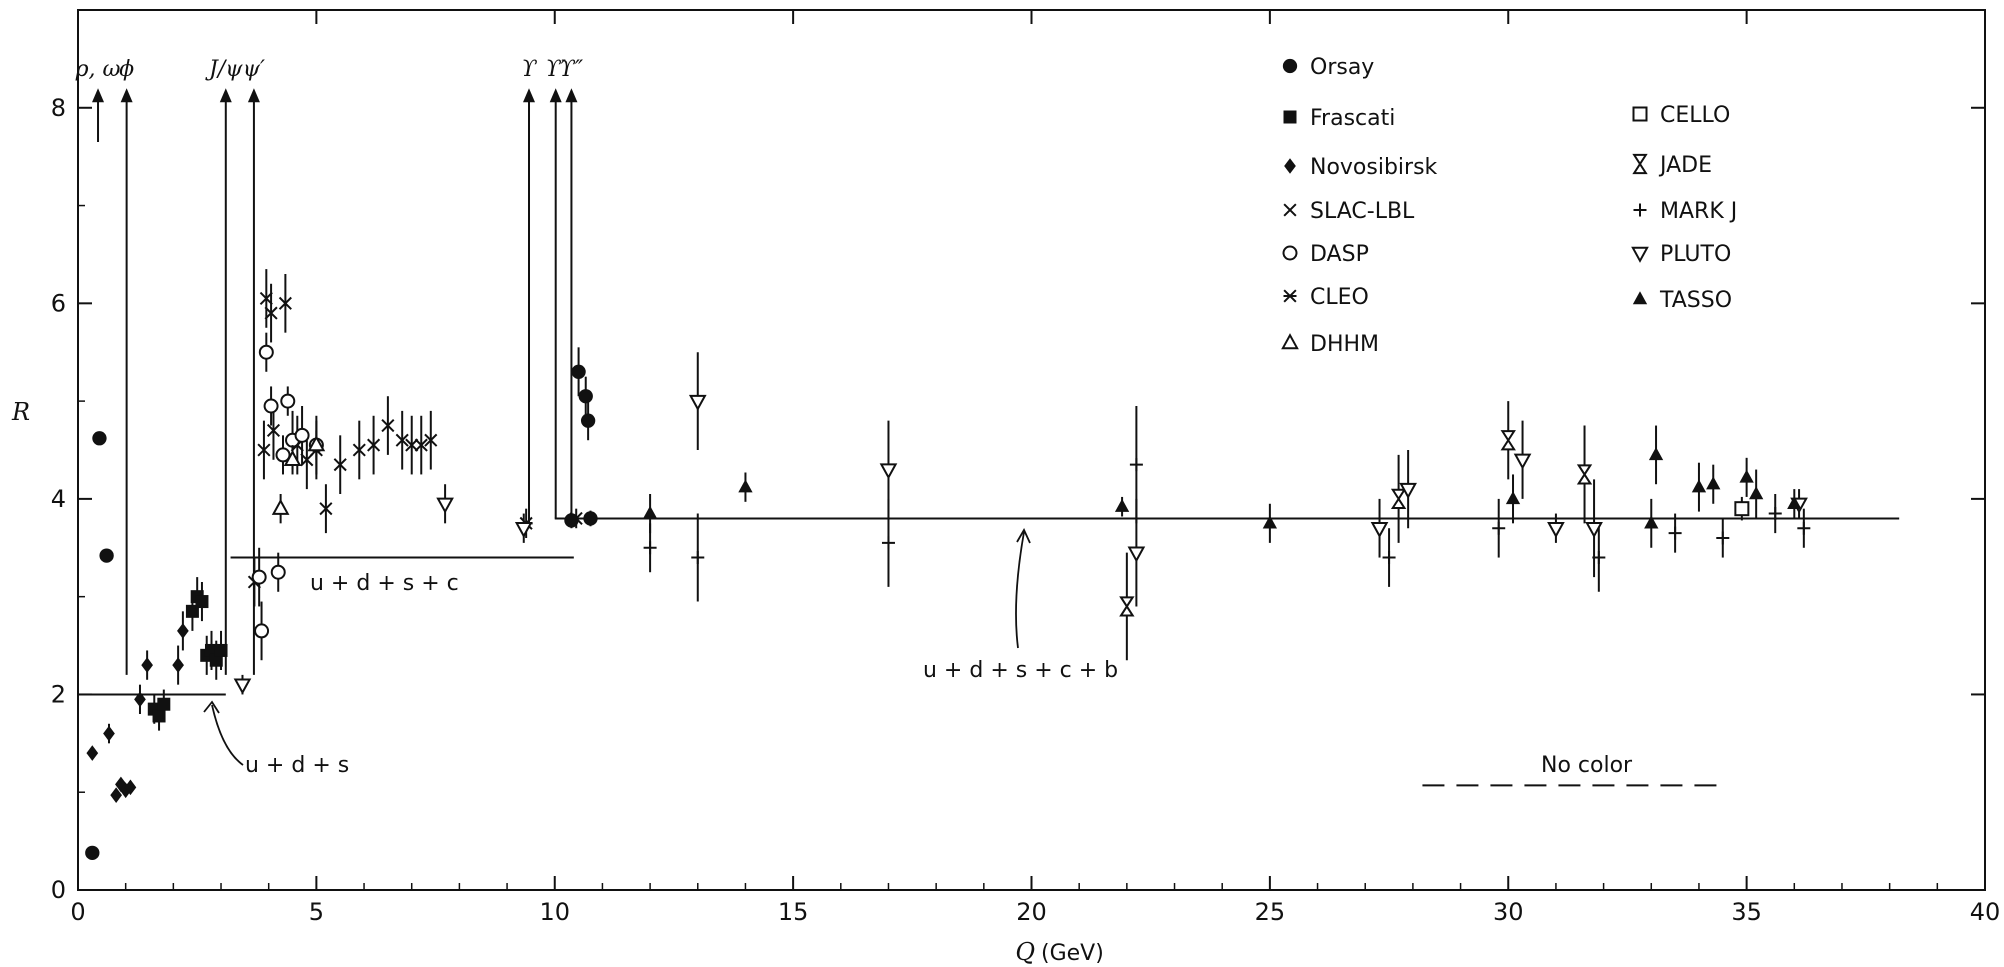  Describe the element at coordinates (224, 69) in the screenshot. I see `resonance-label: J/ψ` at that location.